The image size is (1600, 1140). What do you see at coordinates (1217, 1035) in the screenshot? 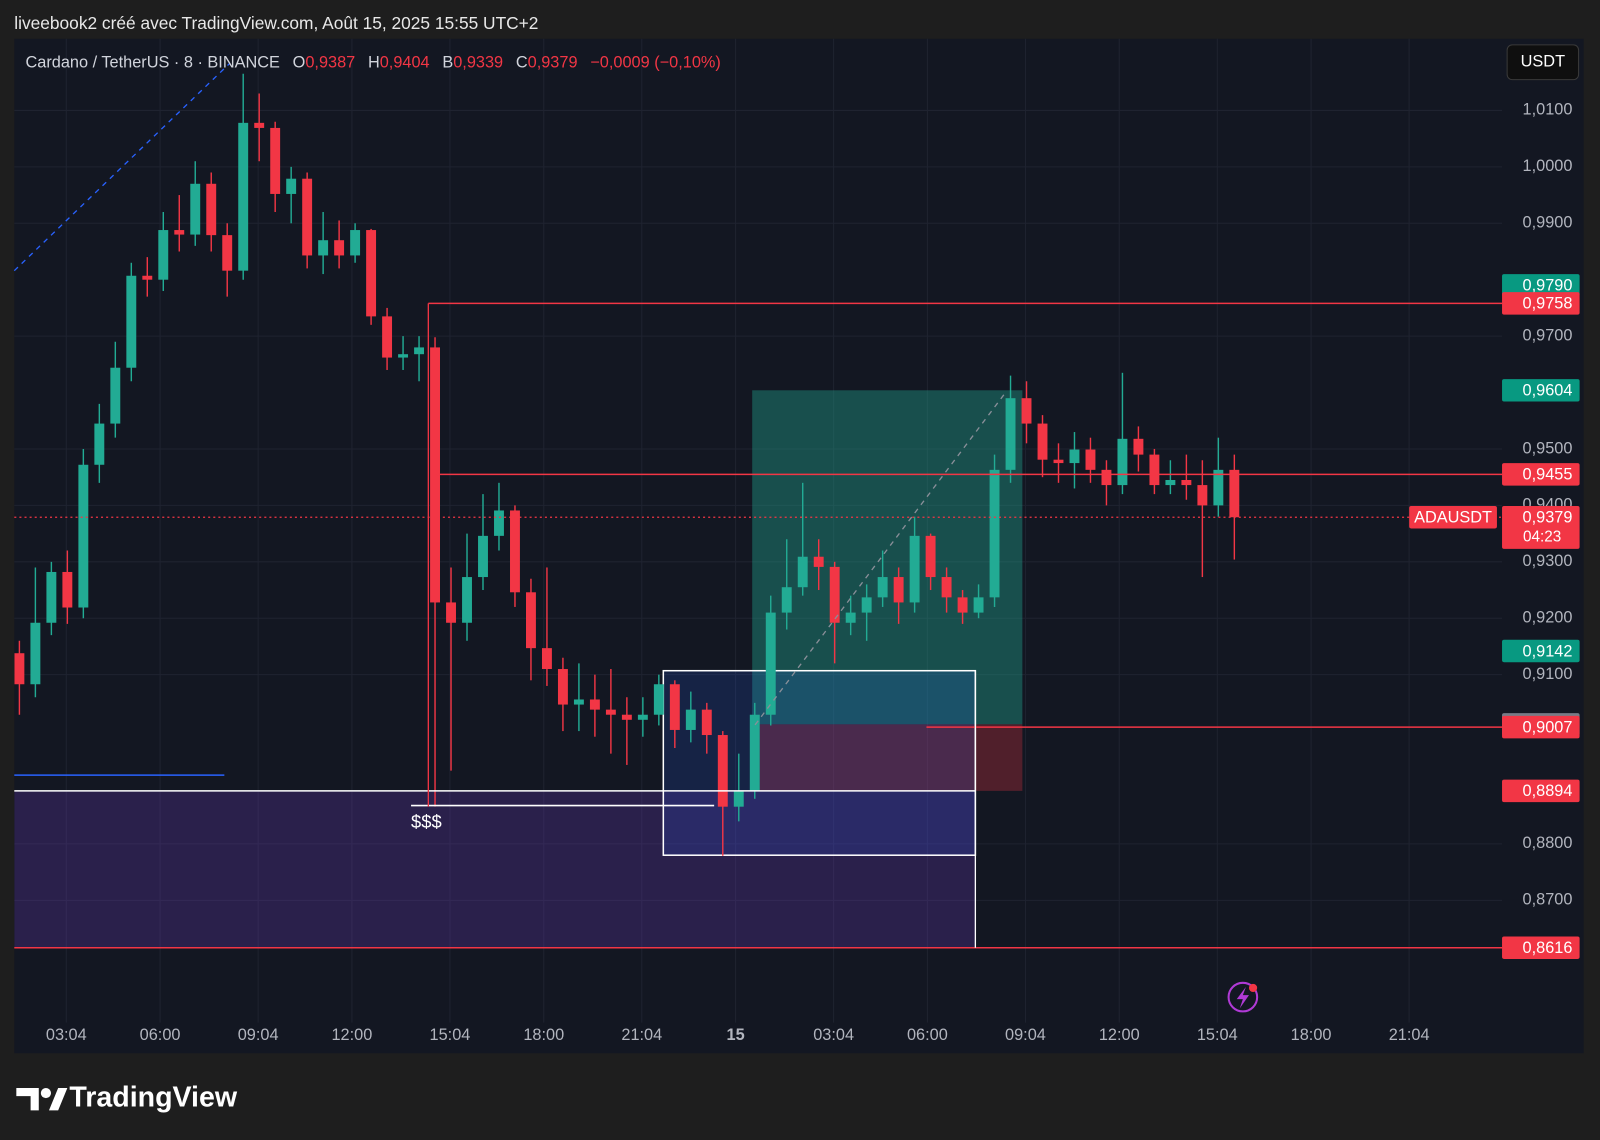
I see `x-tick-label: 15:04` at bounding box center [1217, 1035].